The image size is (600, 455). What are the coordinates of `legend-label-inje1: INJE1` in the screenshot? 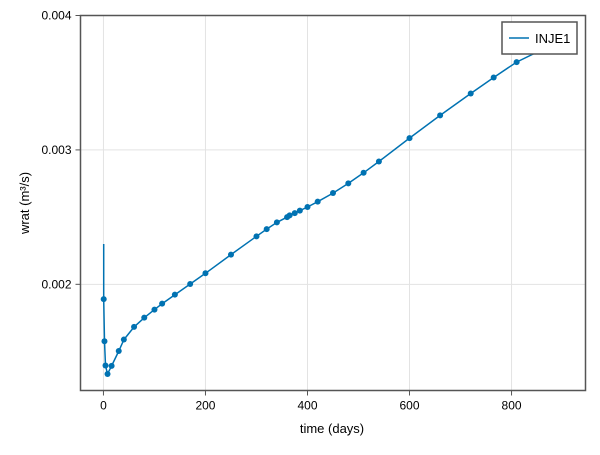 It's located at (552, 38).